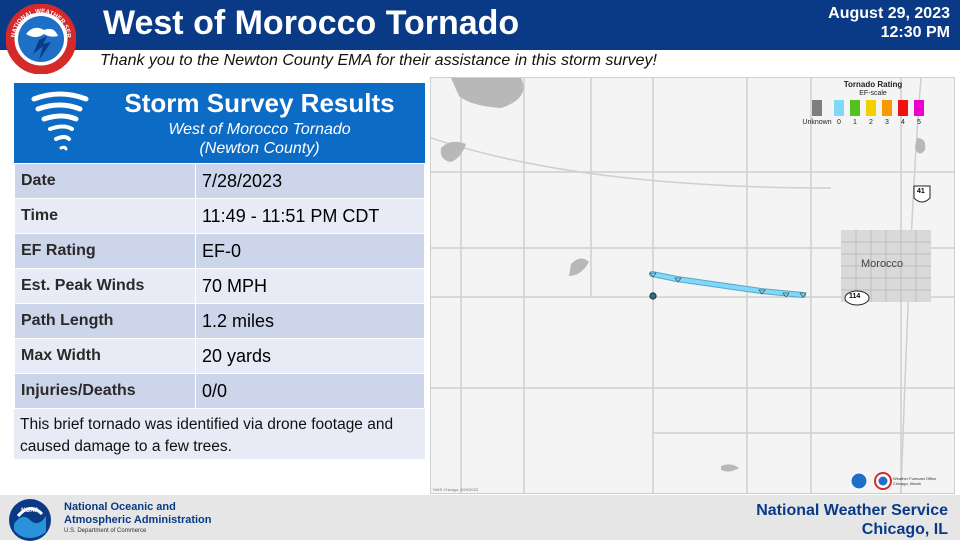 Image resolution: width=960 pixels, height=542 pixels. What do you see at coordinates (30, 511) in the screenshot?
I see `svg-text: NOAA` at bounding box center [30, 511].